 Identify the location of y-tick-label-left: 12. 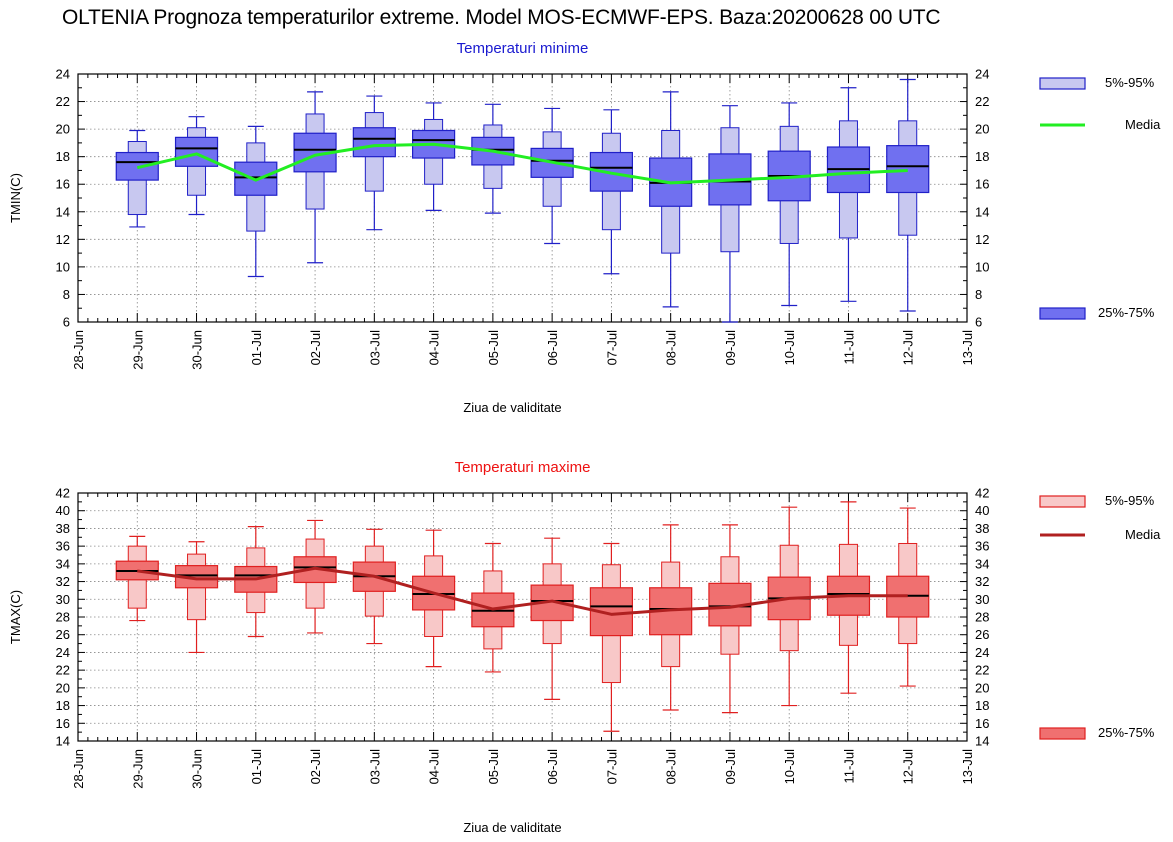
(63, 239).